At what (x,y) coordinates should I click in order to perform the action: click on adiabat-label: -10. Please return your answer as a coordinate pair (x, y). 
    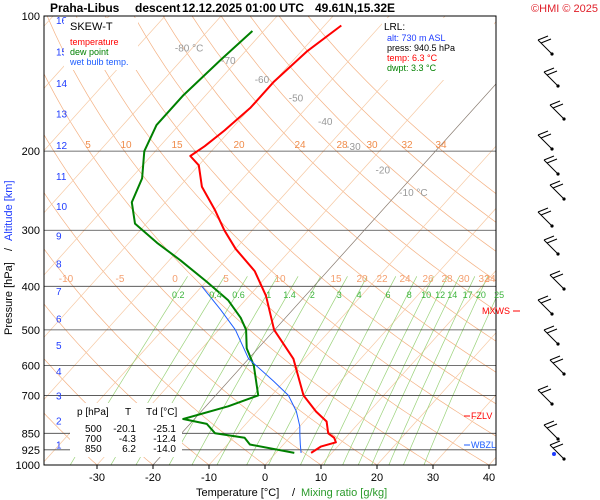
    Looking at the image, I should click on (66, 279).